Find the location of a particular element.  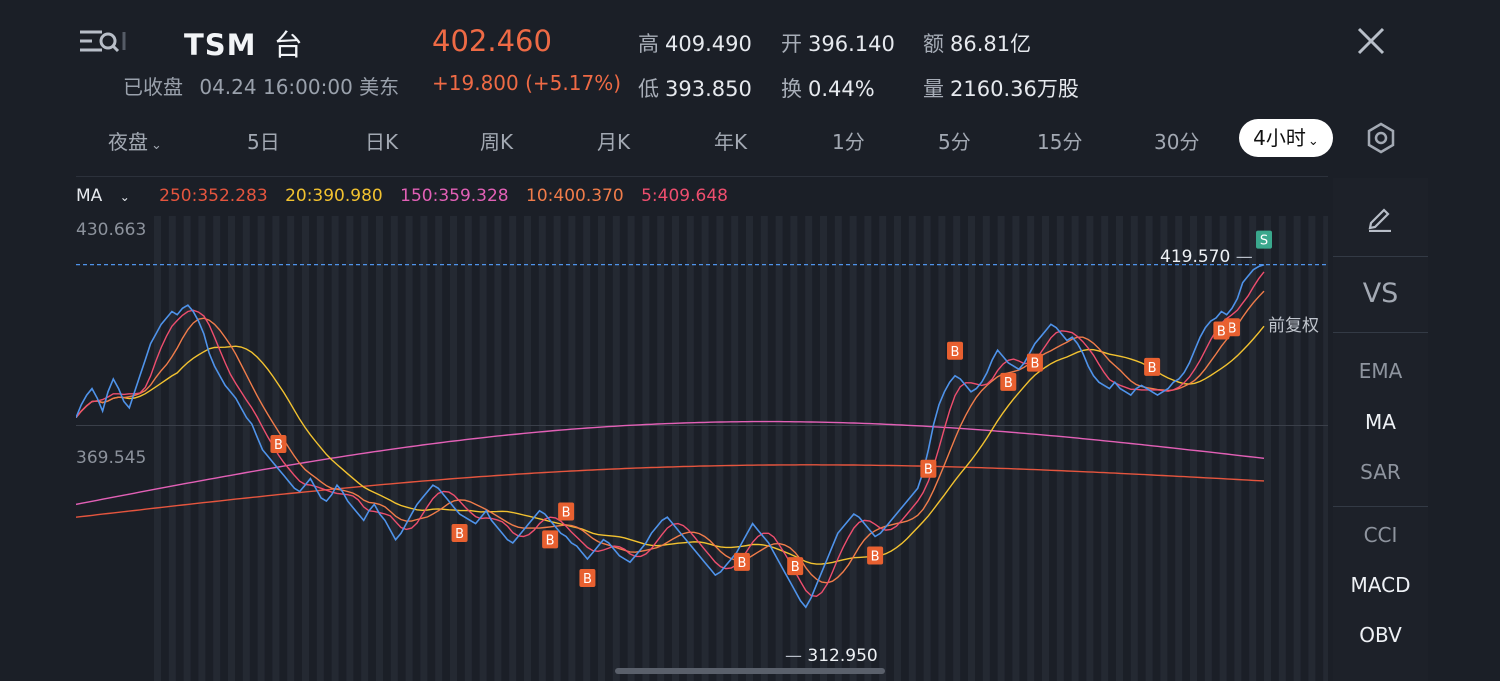

menu-search-icon is located at coordinates (103, 41).